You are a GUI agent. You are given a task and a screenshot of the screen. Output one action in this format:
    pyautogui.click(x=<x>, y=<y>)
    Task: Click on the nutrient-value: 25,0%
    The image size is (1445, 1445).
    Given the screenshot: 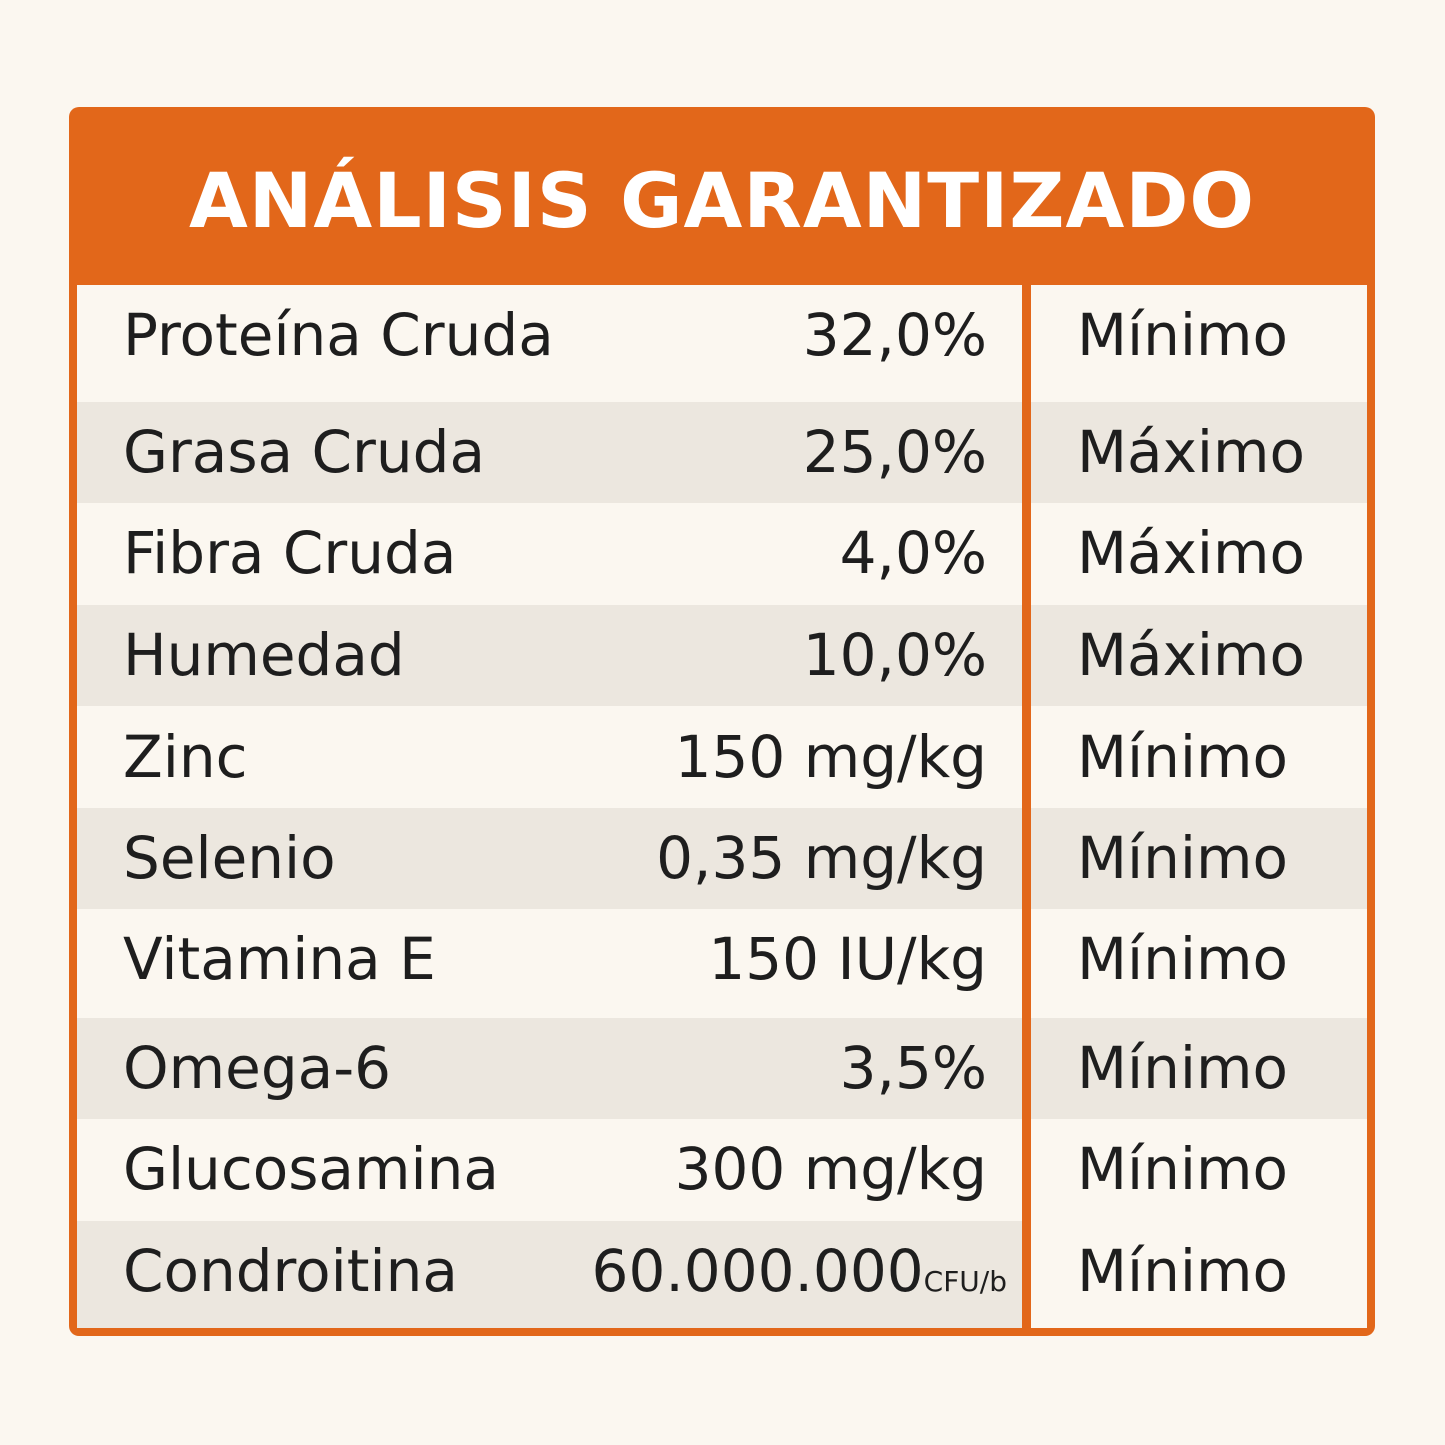 What is the action you would take?
    pyautogui.click(x=894, y=452)
    